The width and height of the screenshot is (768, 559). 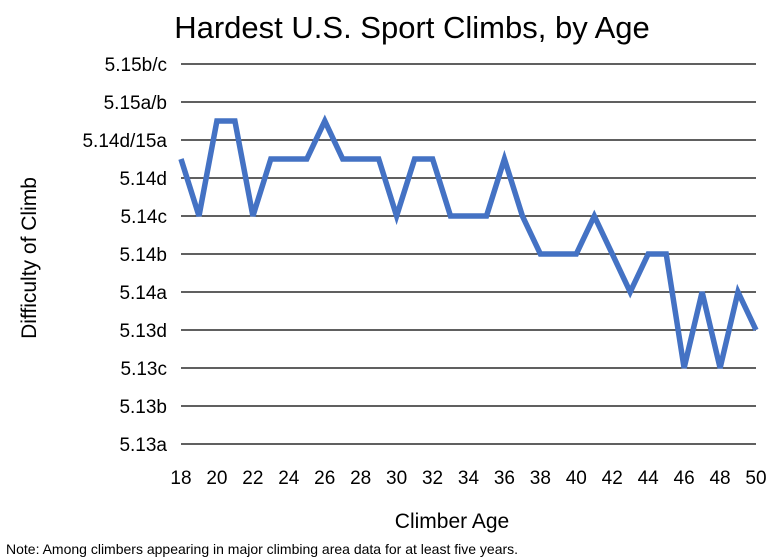 I want to click on x-tick-label: 24, so click(x=289, y=478).